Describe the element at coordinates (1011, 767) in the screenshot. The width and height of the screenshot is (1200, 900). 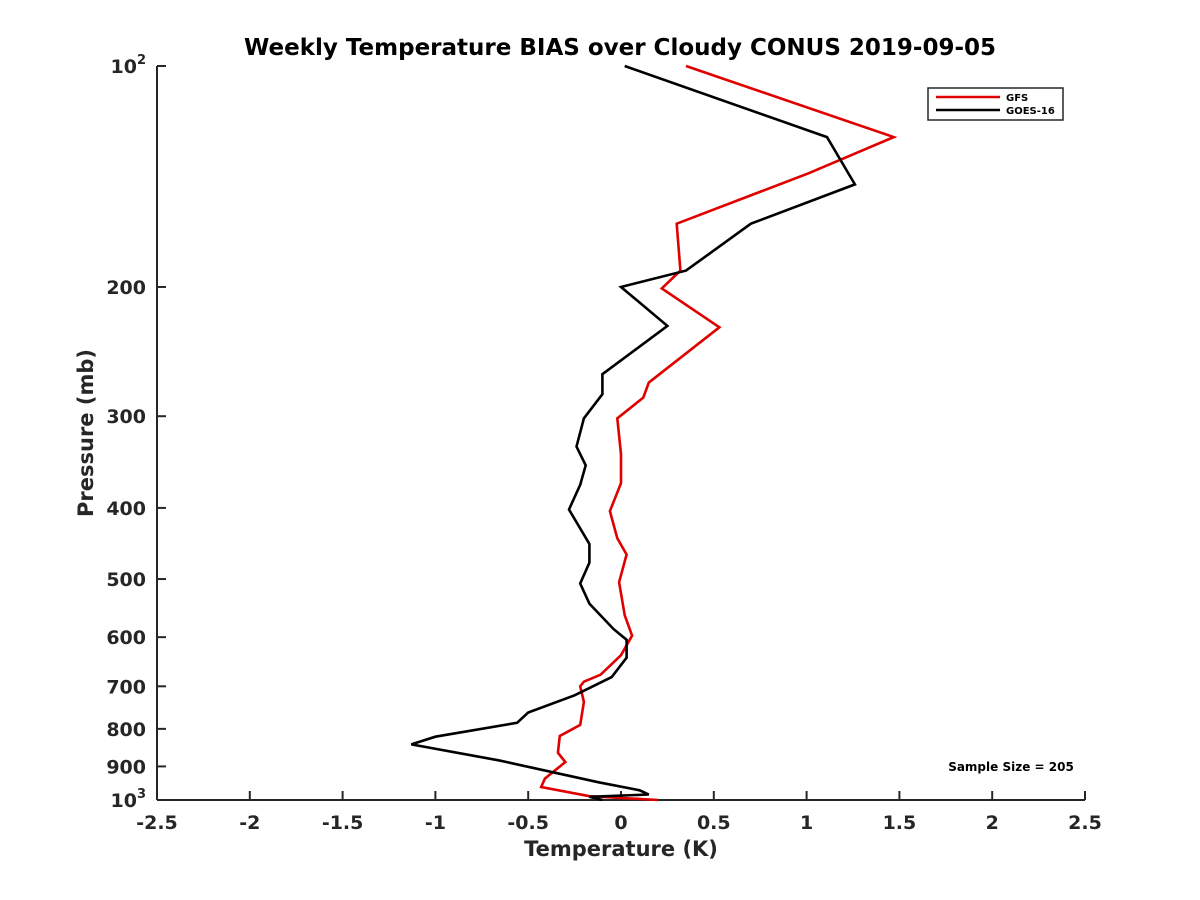
I see `sample-size-annotation: Sample Size = 205` at that location.